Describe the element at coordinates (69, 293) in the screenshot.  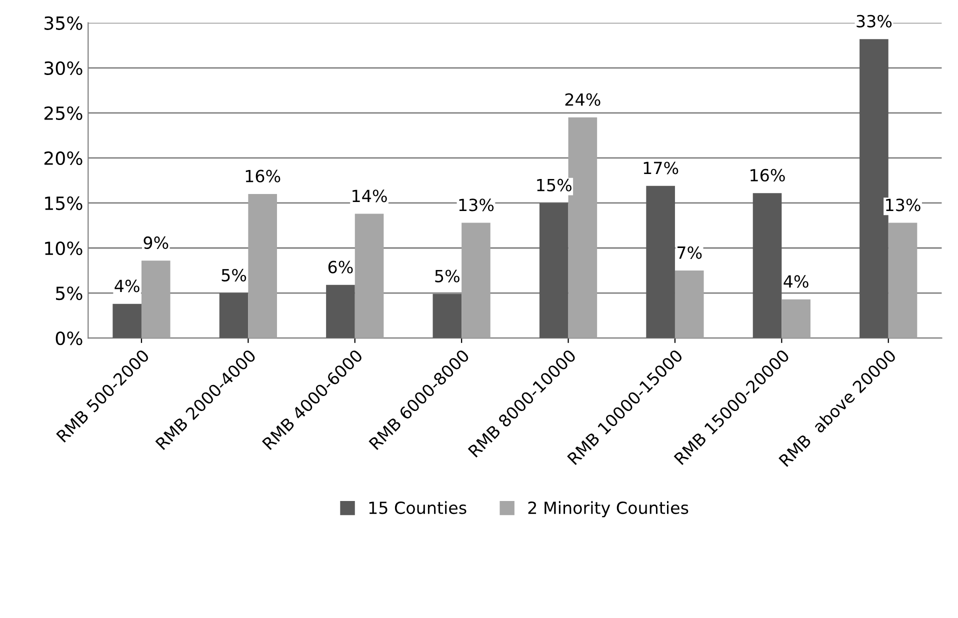
I see `y-tick-label: 5%` at that location.